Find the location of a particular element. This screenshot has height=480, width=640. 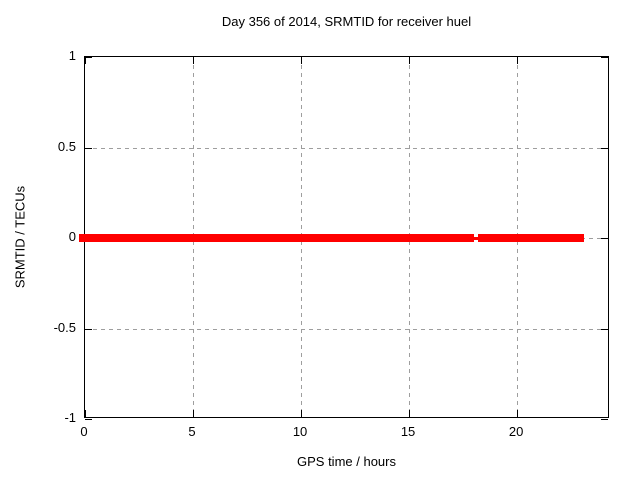

x-tick-label: 20 is located at coordinates (516, 431).